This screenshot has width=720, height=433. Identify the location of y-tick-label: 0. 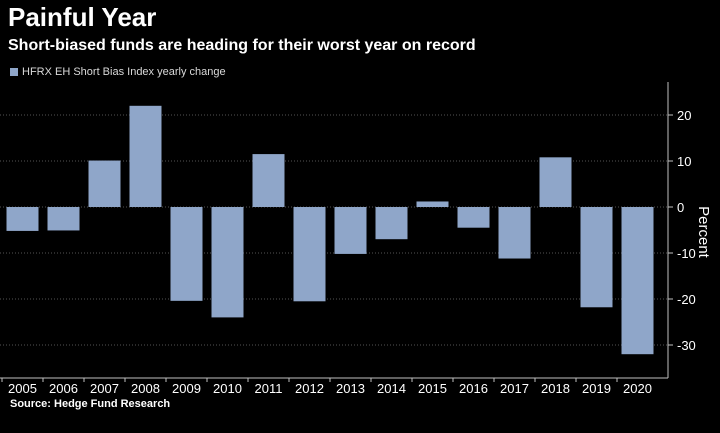
(680, 207).